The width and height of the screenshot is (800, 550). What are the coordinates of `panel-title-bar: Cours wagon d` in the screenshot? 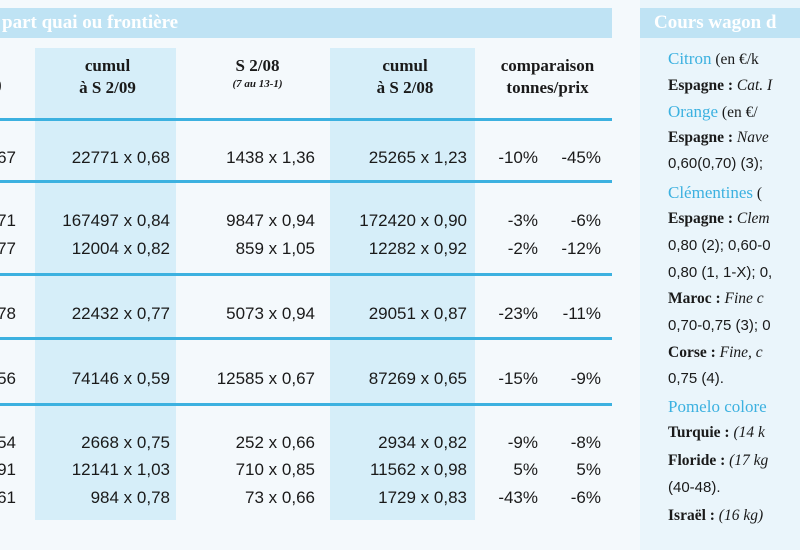 It's located at (720, 23).